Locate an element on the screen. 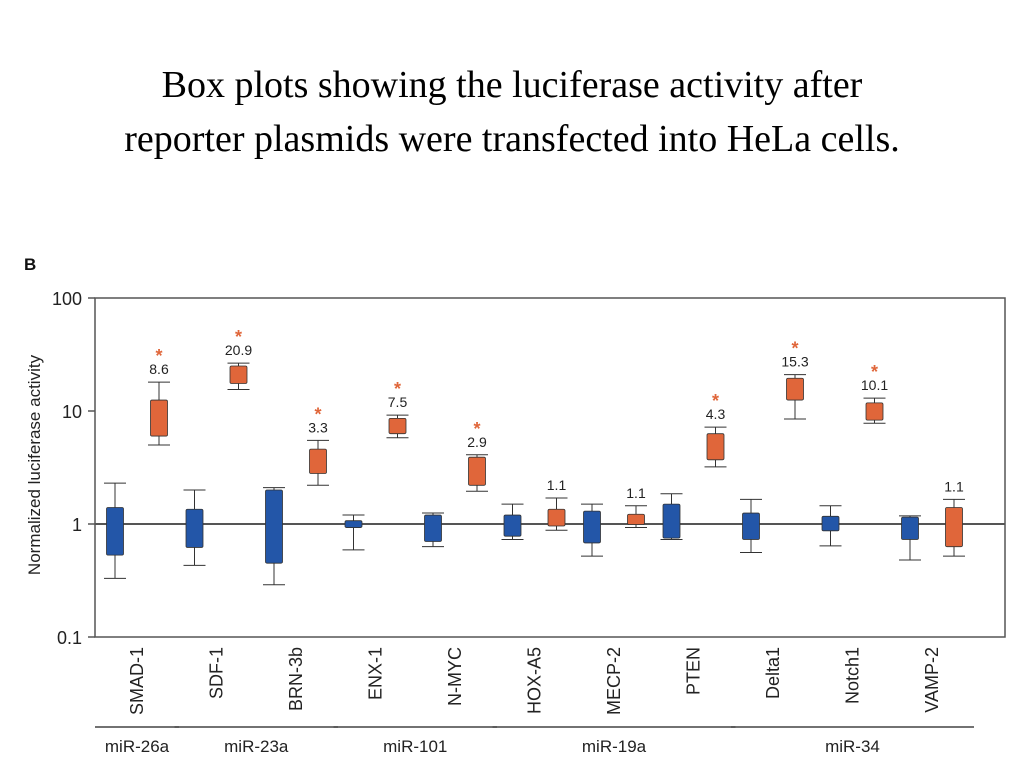 Image resolution: width=1024 pixels, height=768 pixels. x-tick-label-N-MYC: N-MYC is located at coordinates (455, 676).